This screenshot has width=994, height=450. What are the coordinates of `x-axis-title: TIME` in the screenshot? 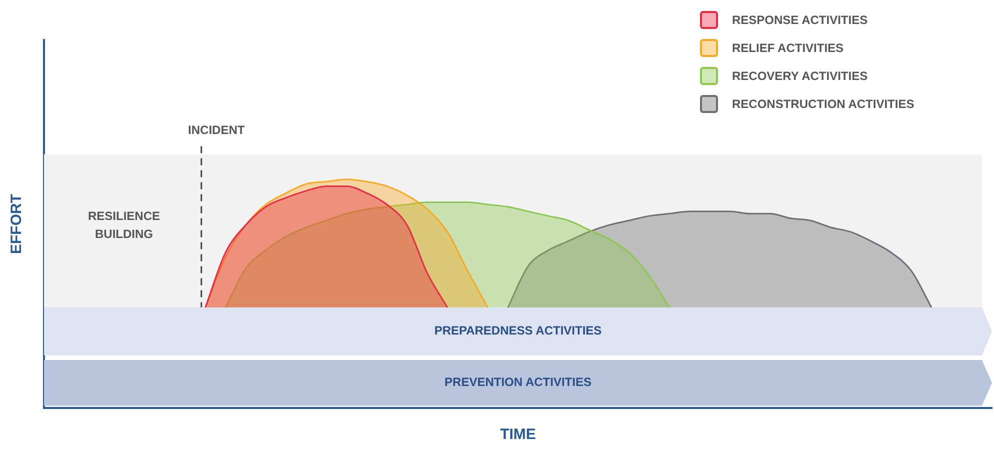 It's located at (518, 435).